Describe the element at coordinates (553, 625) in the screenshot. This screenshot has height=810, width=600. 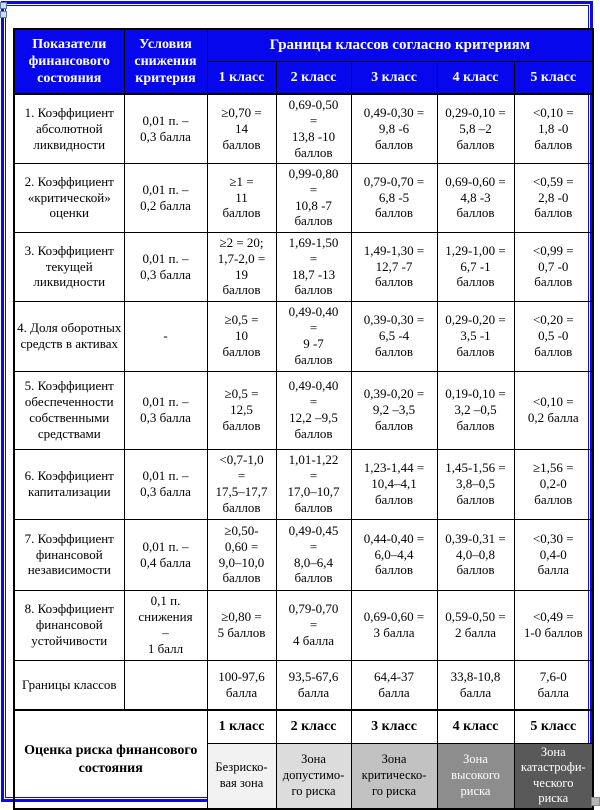
I see `class5-cell: <0,49 = 1-0 баллов` at that location.